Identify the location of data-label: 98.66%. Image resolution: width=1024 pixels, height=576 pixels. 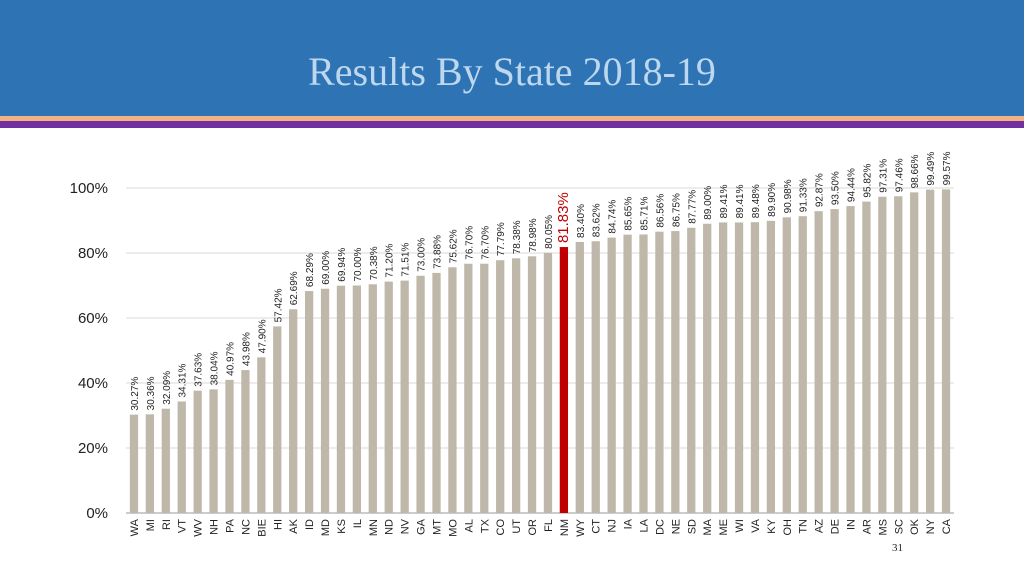
(915, 171).